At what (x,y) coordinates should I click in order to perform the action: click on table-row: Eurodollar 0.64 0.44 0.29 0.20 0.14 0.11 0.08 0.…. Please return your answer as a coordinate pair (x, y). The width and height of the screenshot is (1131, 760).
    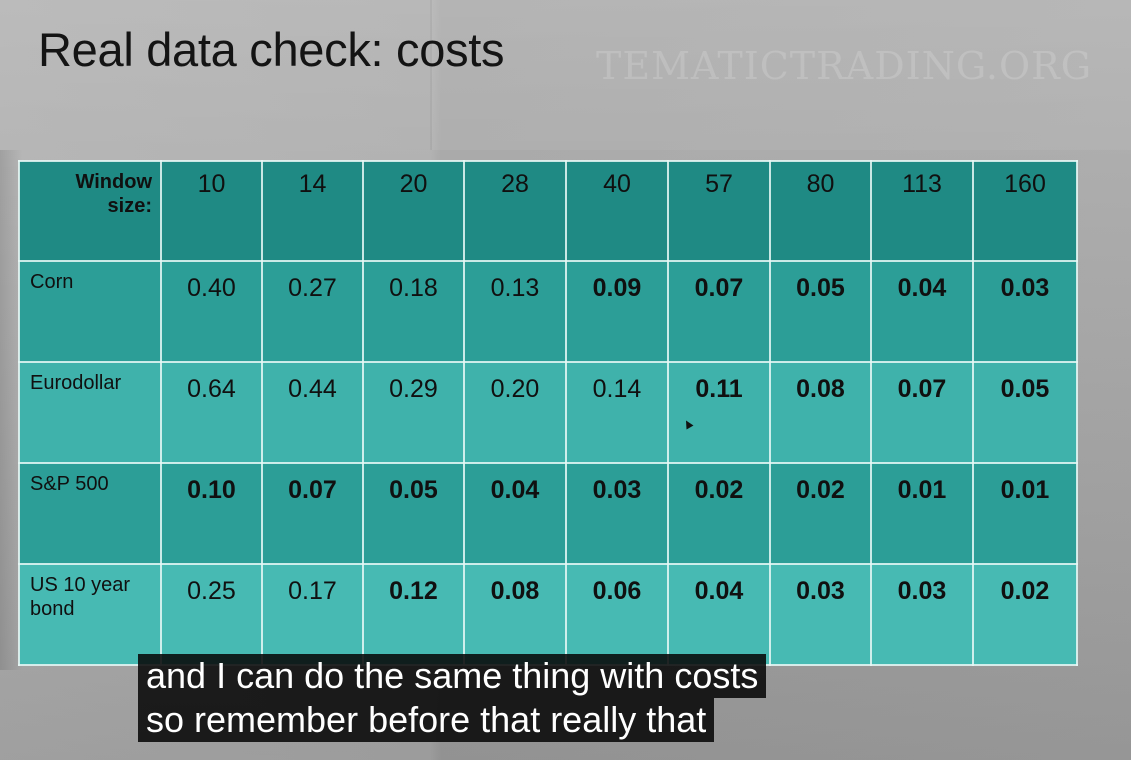
    Looking at the image, I should click on (548, 412).